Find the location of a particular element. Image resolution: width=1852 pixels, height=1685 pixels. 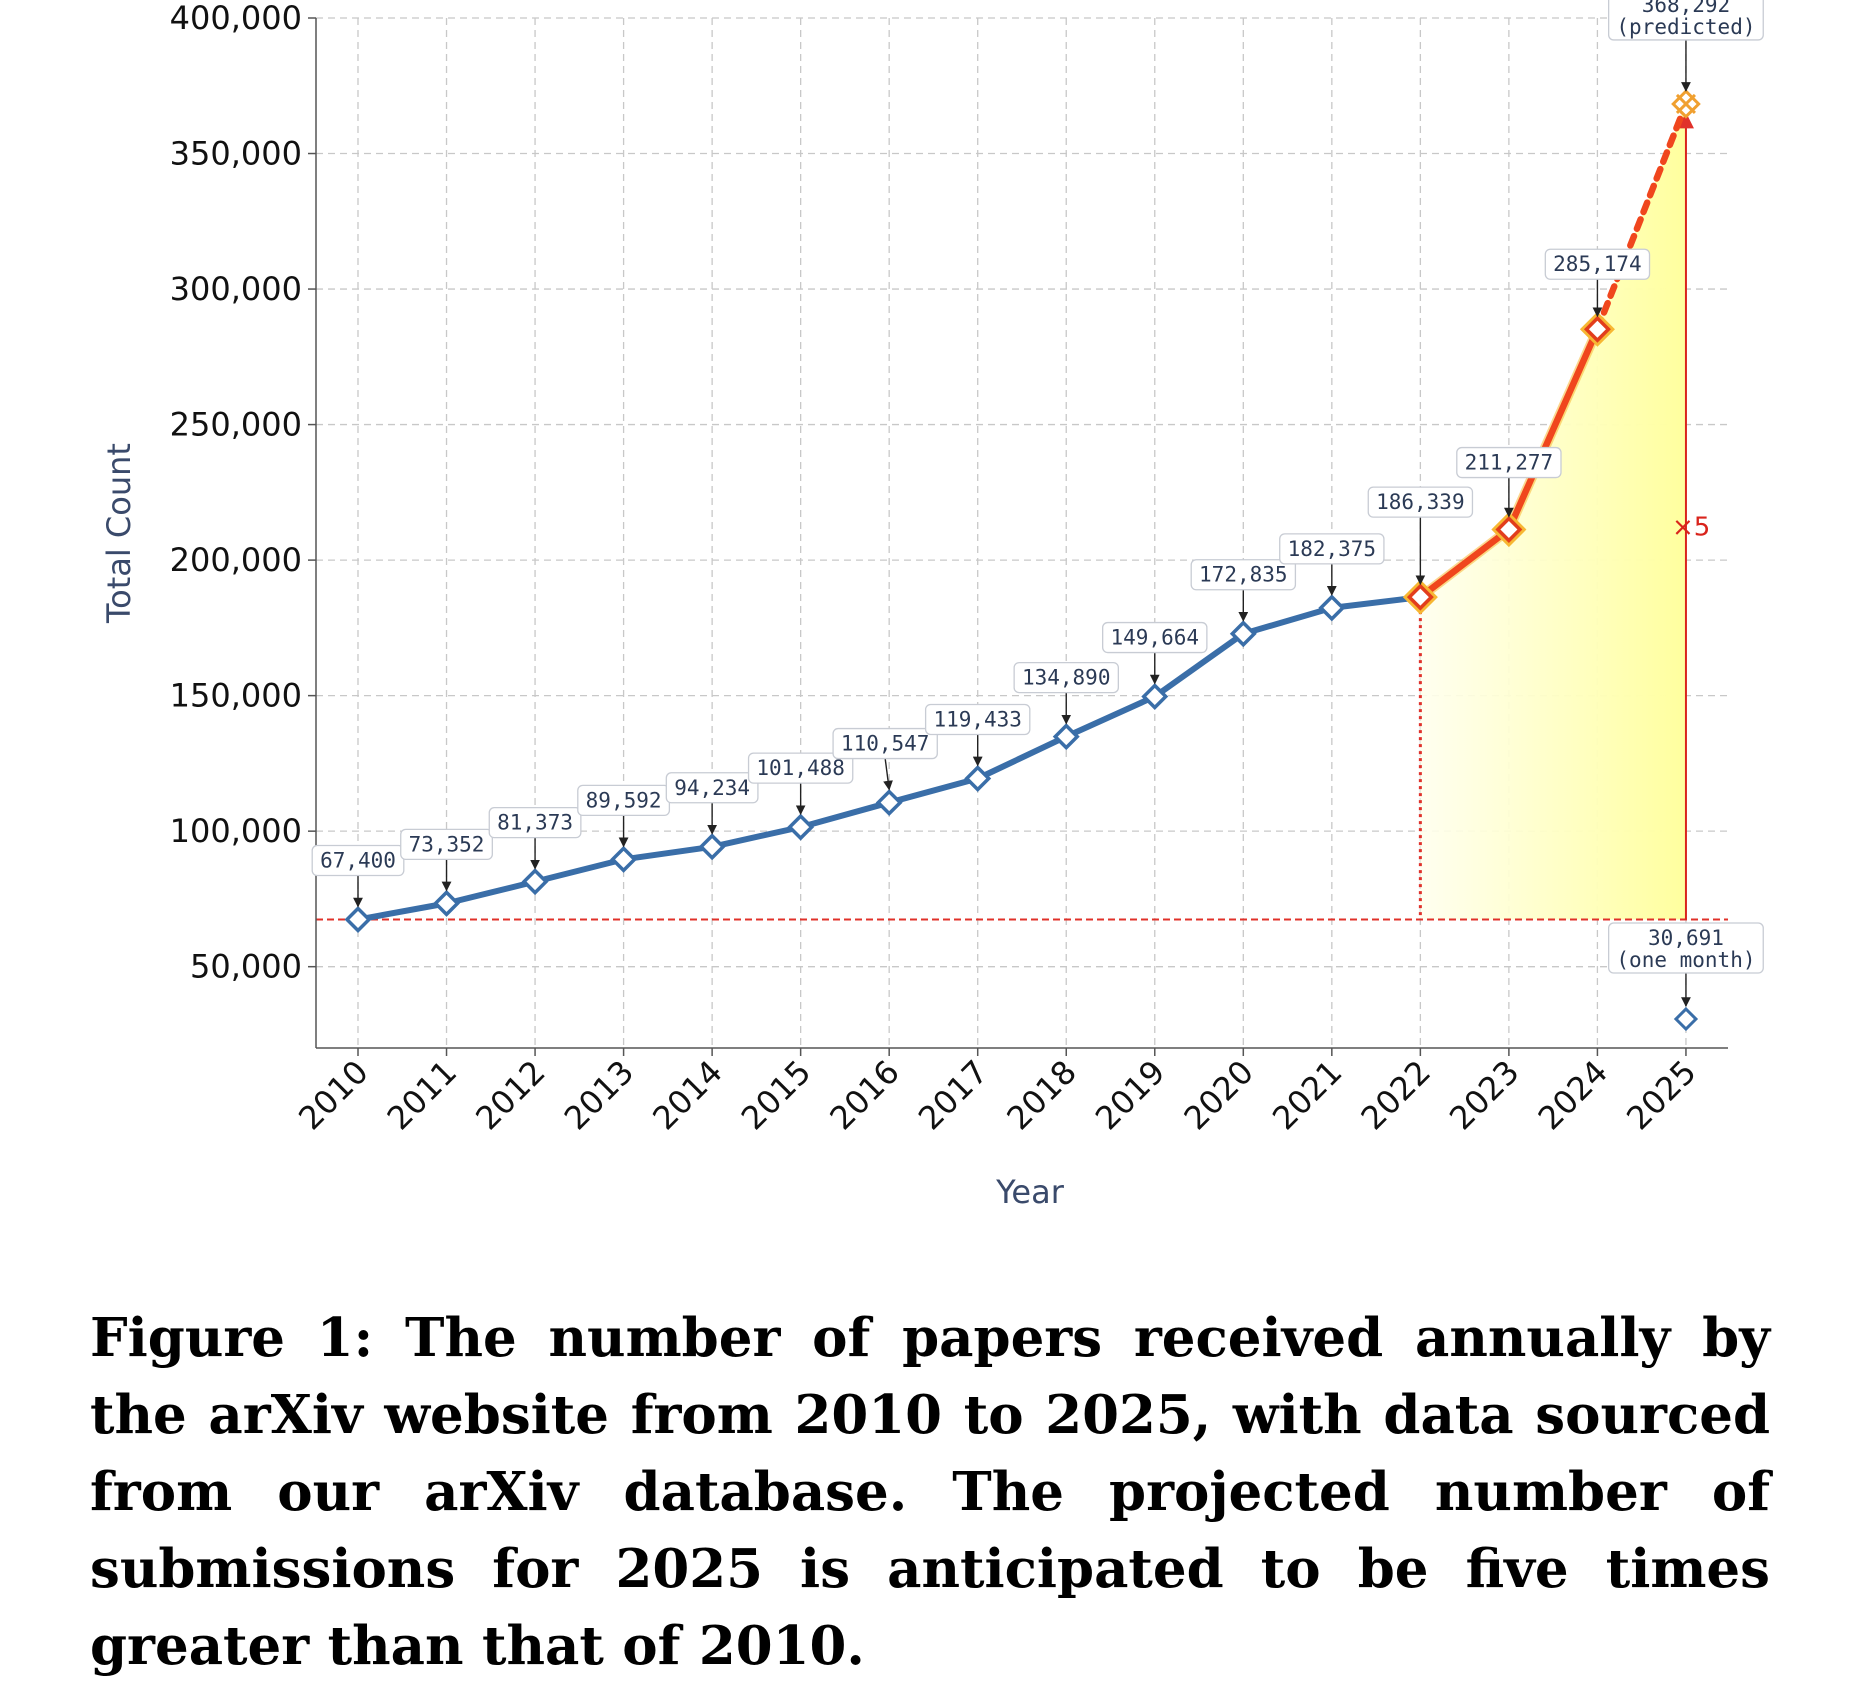

x-tick-label: 2023 is located at coordinates (1484, 1095).